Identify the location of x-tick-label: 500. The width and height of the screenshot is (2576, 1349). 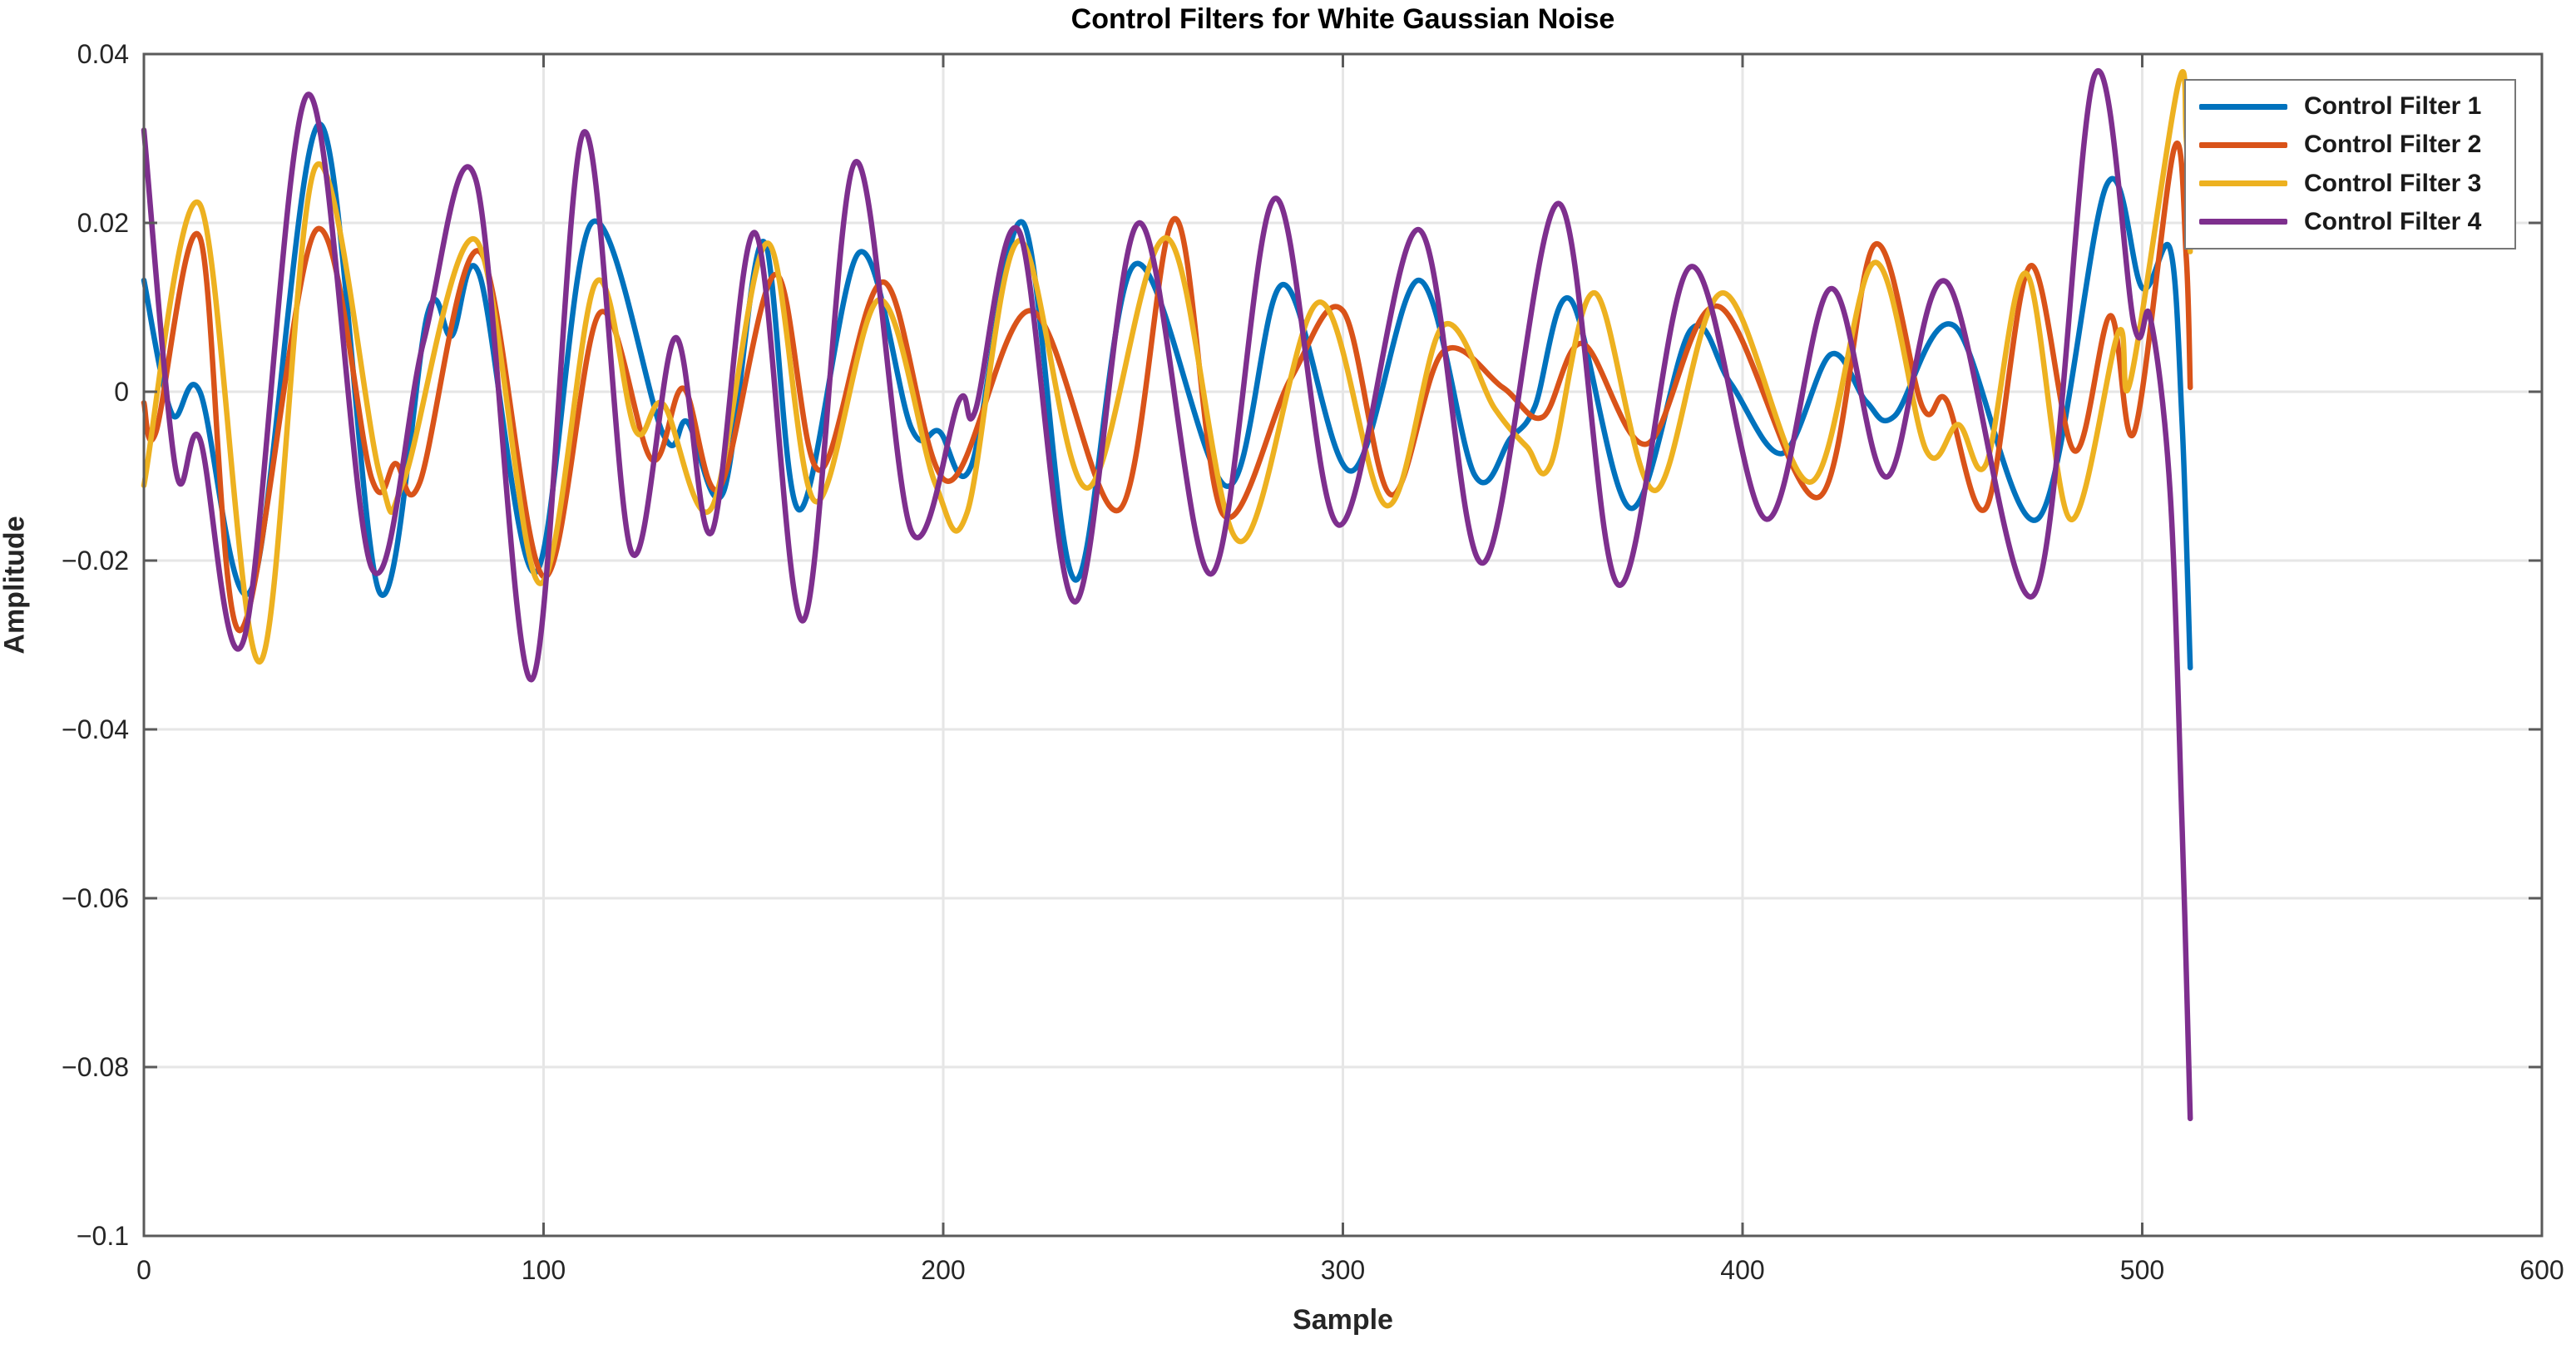
(2142, 1270).